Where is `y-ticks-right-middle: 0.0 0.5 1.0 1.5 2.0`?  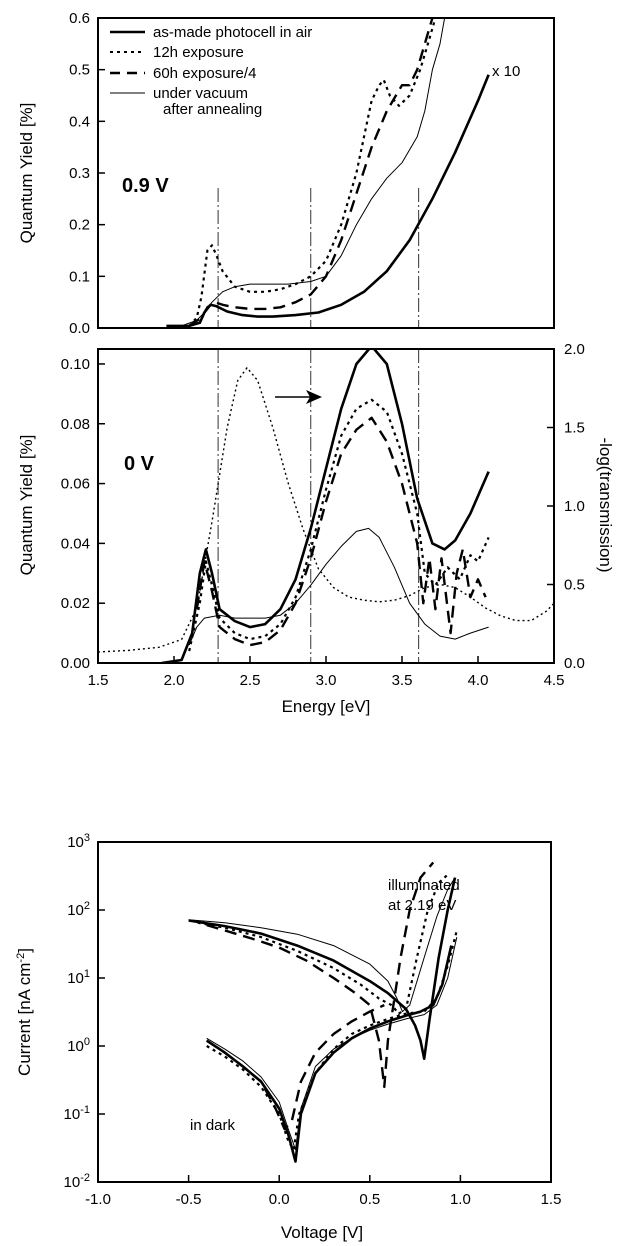 y-ticks-right-middle: 0.0 0.5 1.0 1.5 2.0 is located at coordinates (566, 506).